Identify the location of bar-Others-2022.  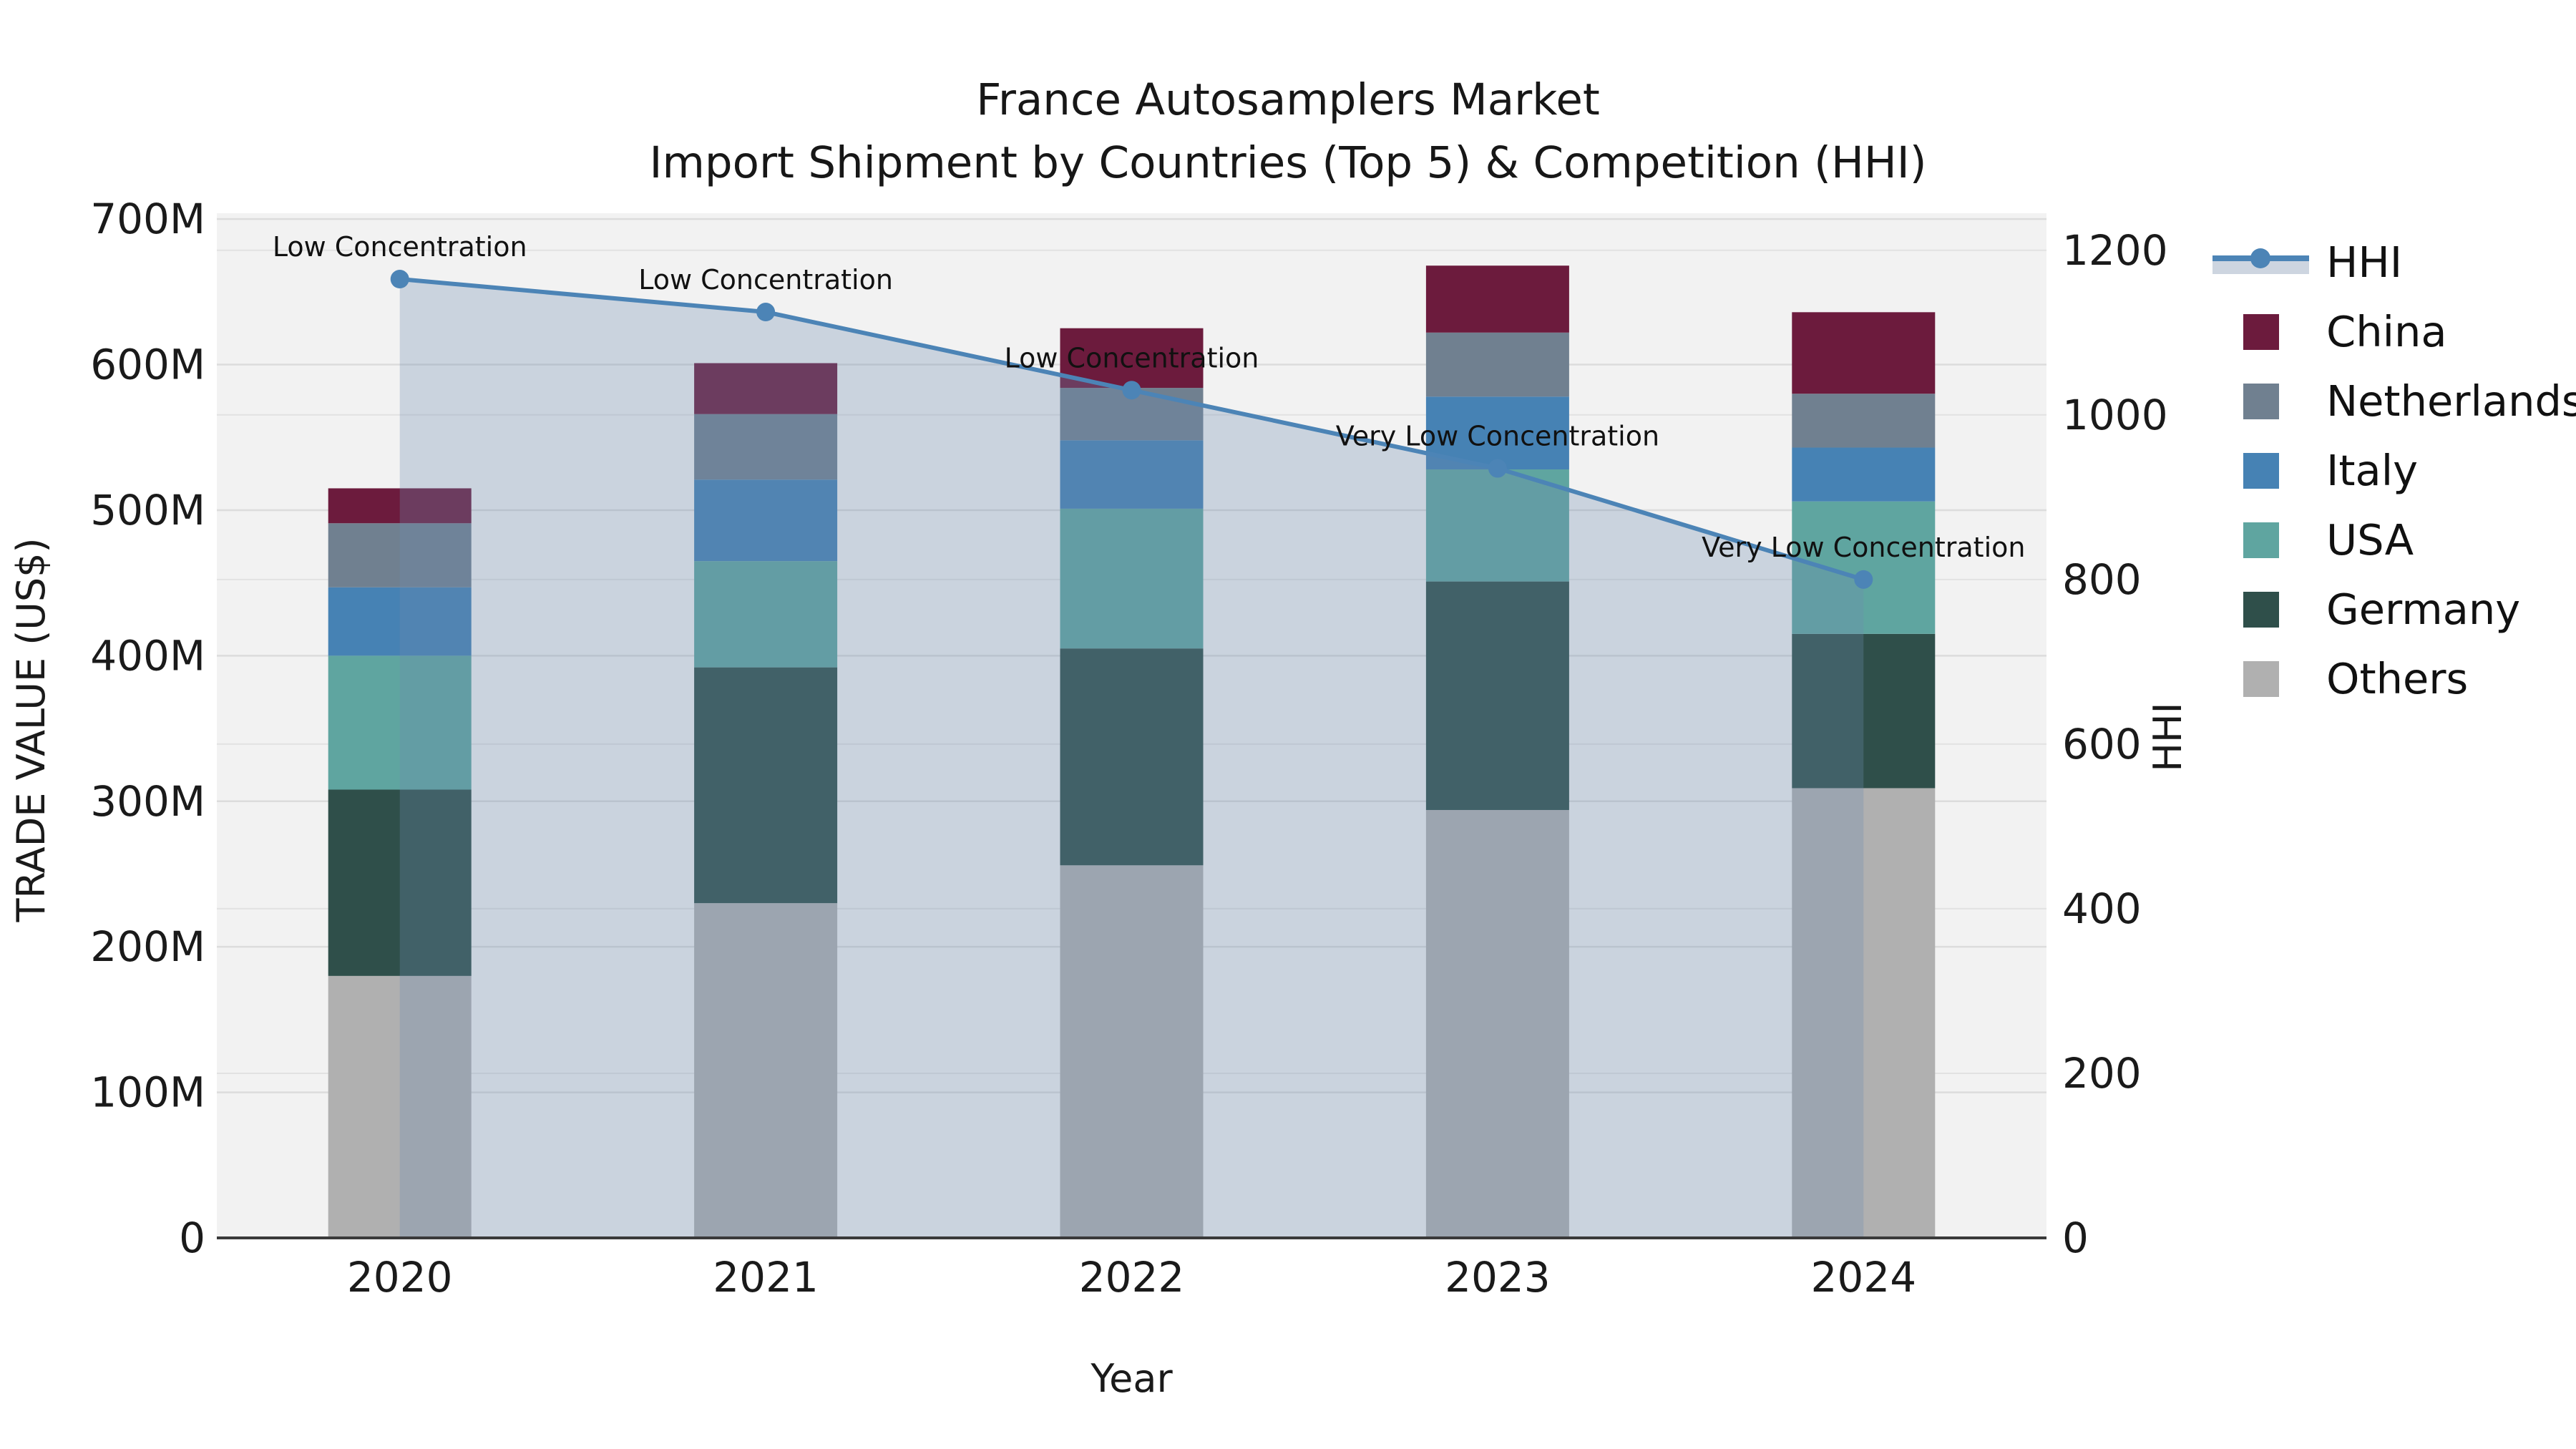
(1132, 1051).